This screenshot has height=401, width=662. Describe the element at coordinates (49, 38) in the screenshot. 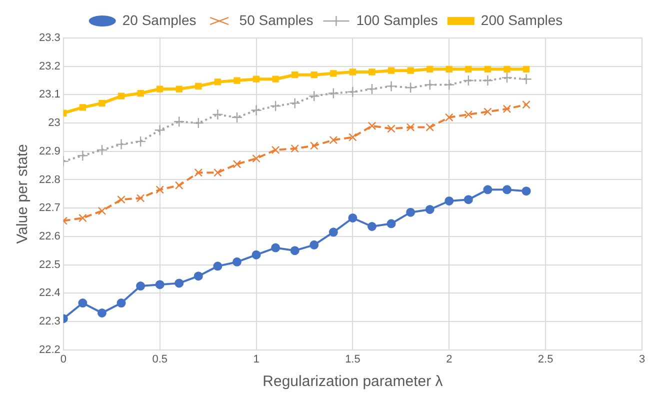

I see `y-tick-label: 23.3` at that location.